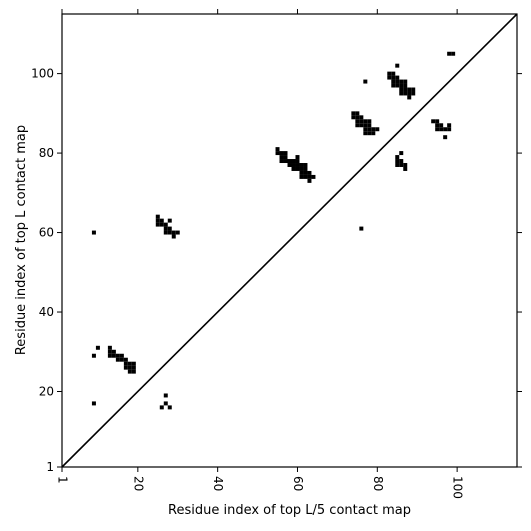 Image resolution: width=531 pixels, height=531 pixels. I want to click on x-tick-label: 60, so click(298, 483).